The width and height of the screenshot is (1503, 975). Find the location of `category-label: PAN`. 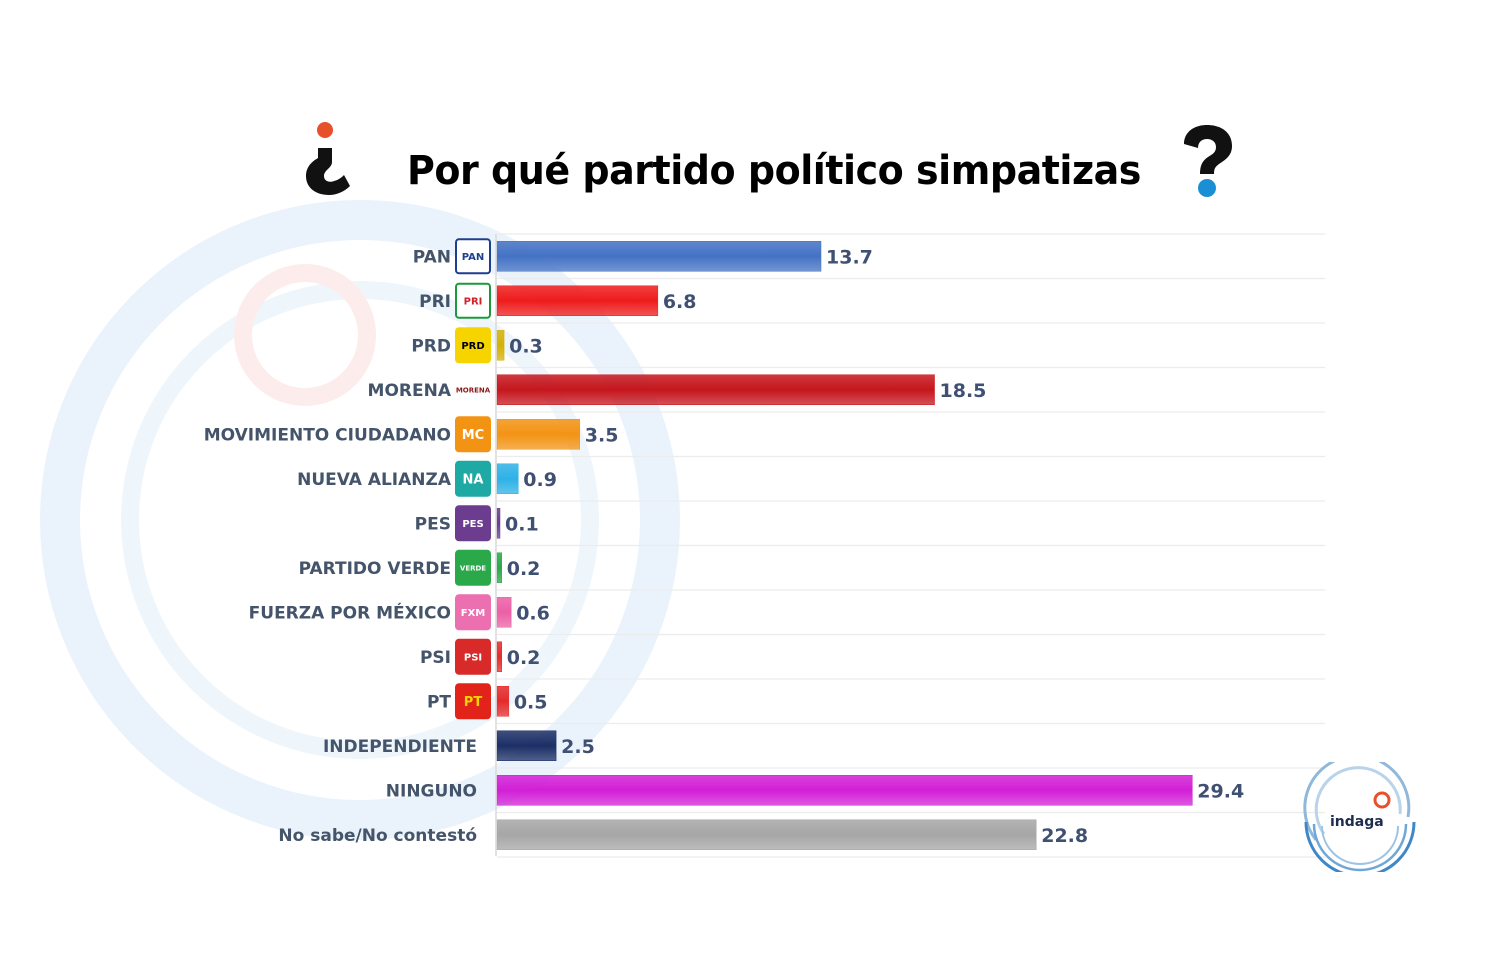

category-label: PAN is located at coordinates (432, 257).